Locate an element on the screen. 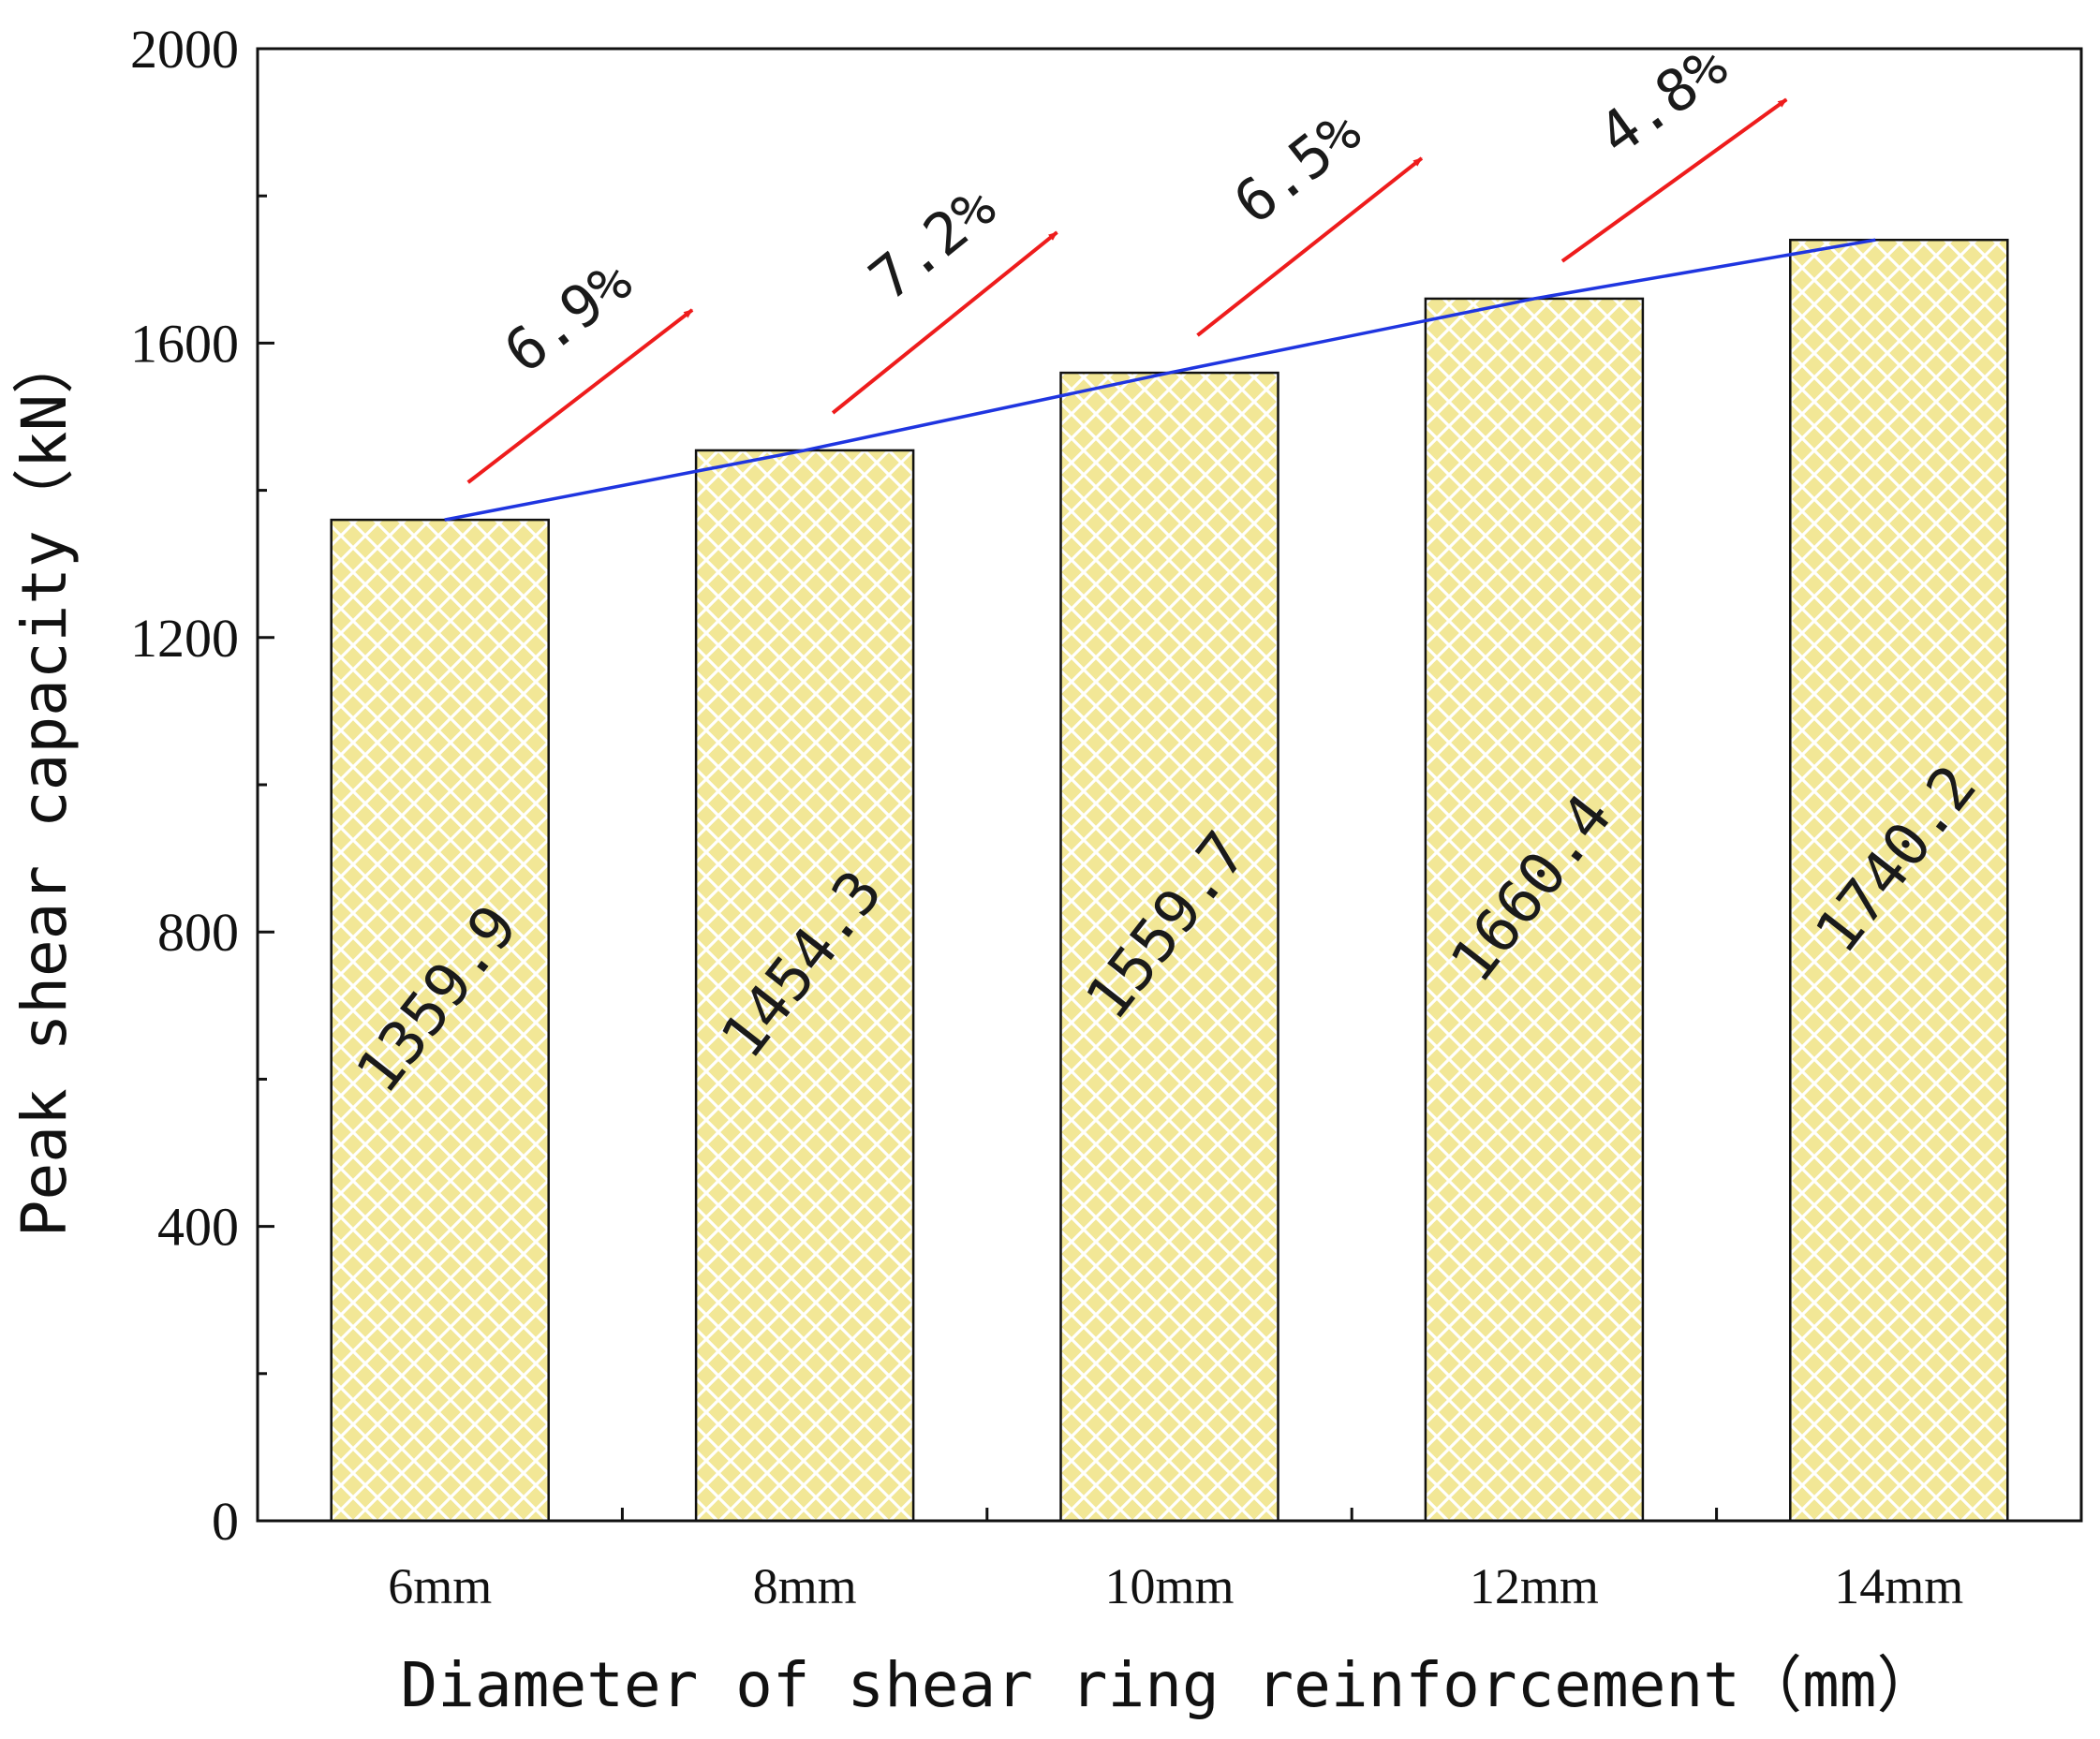  increase-label: 7.2% is located at coordinates (932, 243).